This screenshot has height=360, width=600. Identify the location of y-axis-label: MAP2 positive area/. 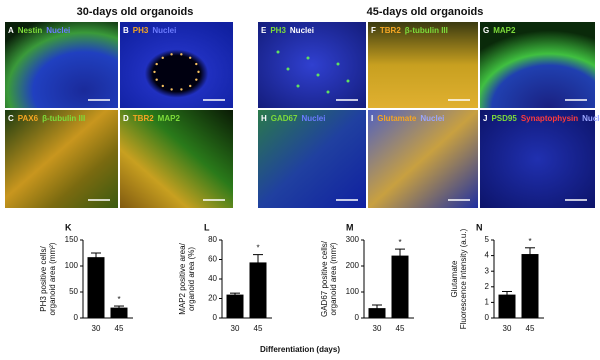
(182, 278).